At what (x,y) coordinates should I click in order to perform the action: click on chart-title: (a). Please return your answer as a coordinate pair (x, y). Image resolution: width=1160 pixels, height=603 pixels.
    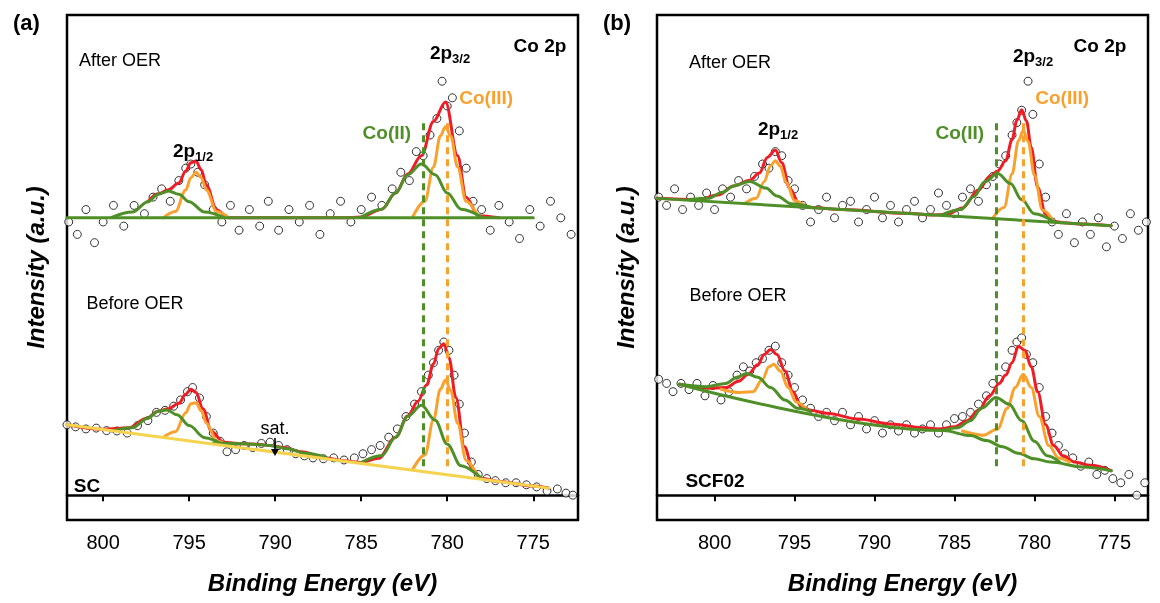
    Looking at the image, I should click on (26, 22).